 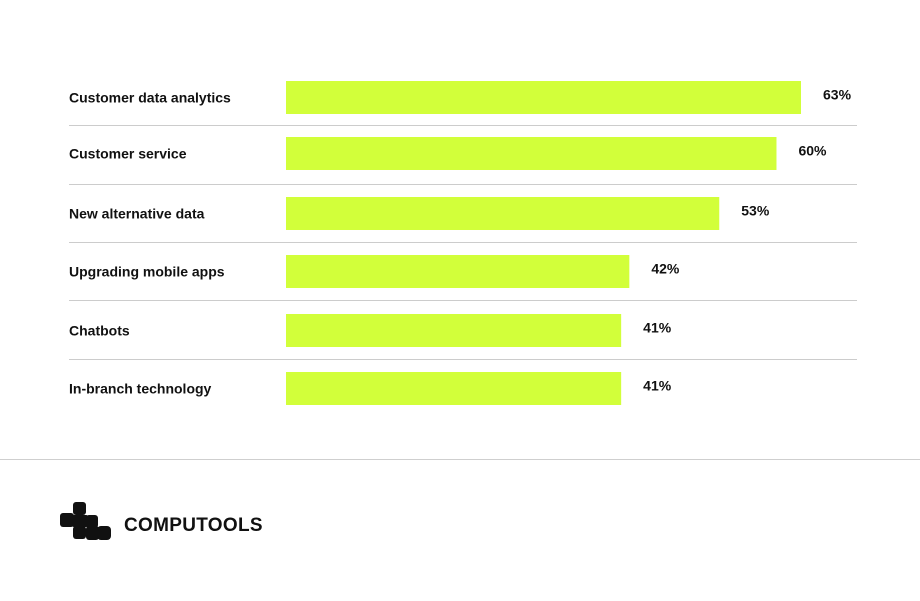 What do you see at coordinates (665, 269) in the screenshot?
I see `value-label: 42%` at bounding box center [665, 269].